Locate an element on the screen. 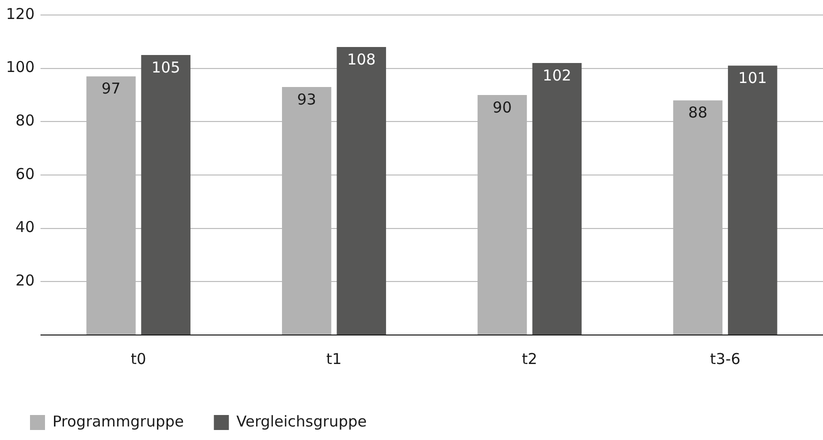 The image size is (823, 440). data-label: 102 is located at coordinates (557, 75).